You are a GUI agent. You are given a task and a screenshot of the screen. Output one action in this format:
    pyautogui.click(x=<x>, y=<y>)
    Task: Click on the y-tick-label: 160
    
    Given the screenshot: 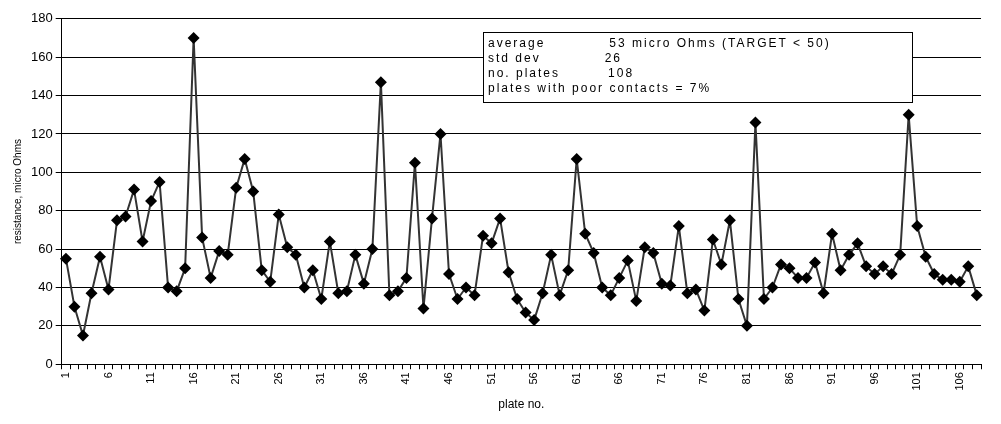 What is the action you would take?
    pyautogui.click(x=41, y=56)
    